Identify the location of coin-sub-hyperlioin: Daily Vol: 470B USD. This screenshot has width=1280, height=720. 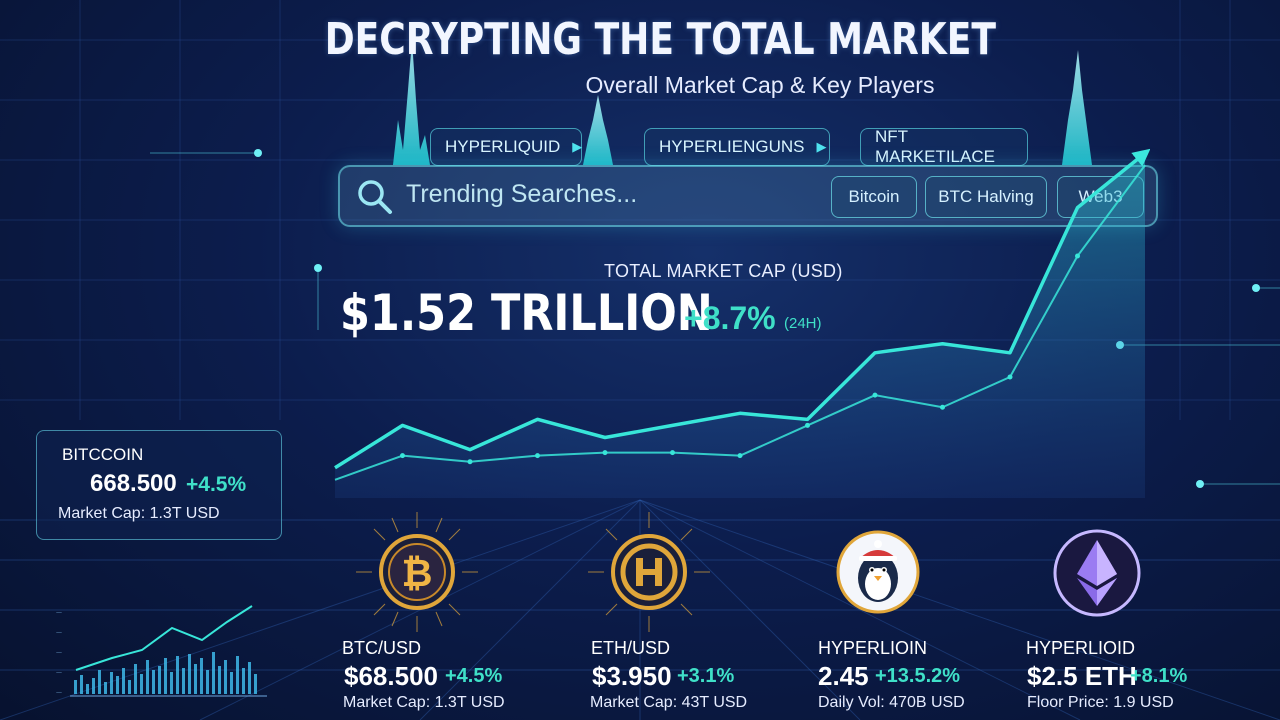
(891, 702).